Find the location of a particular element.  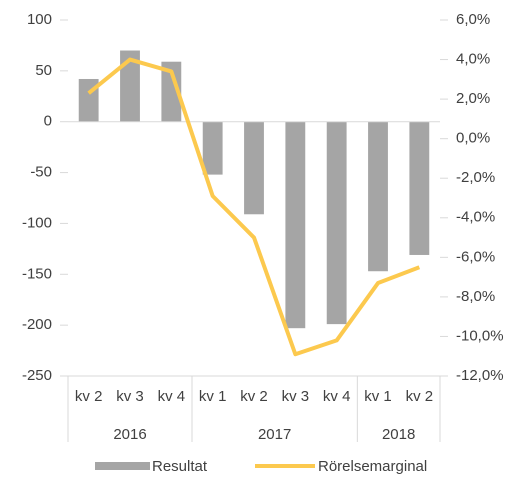

y2-tick-label: -2,0% is located at coordinates (475, 177).